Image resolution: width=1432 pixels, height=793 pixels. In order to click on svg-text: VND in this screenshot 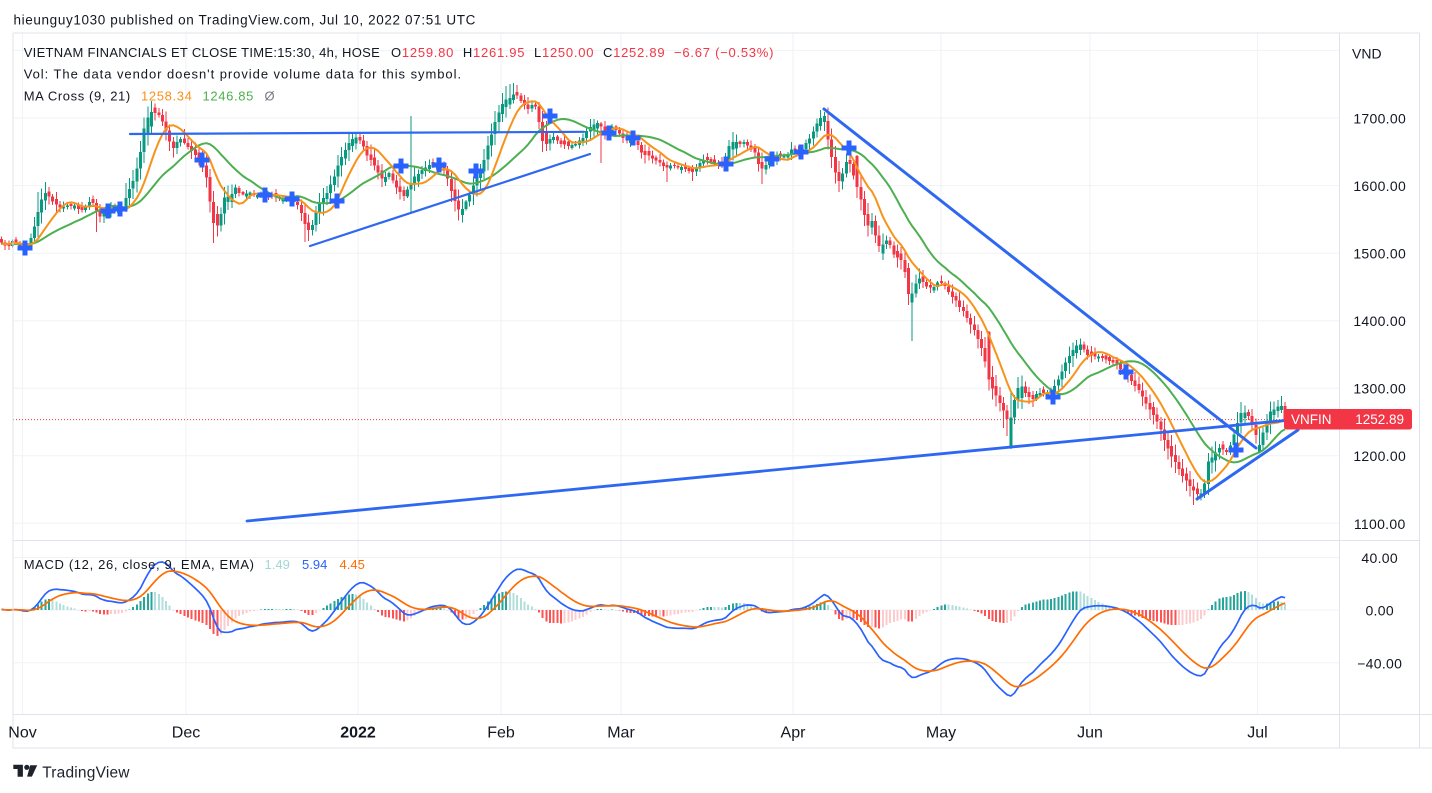, I will do `click(1367, 54)`.